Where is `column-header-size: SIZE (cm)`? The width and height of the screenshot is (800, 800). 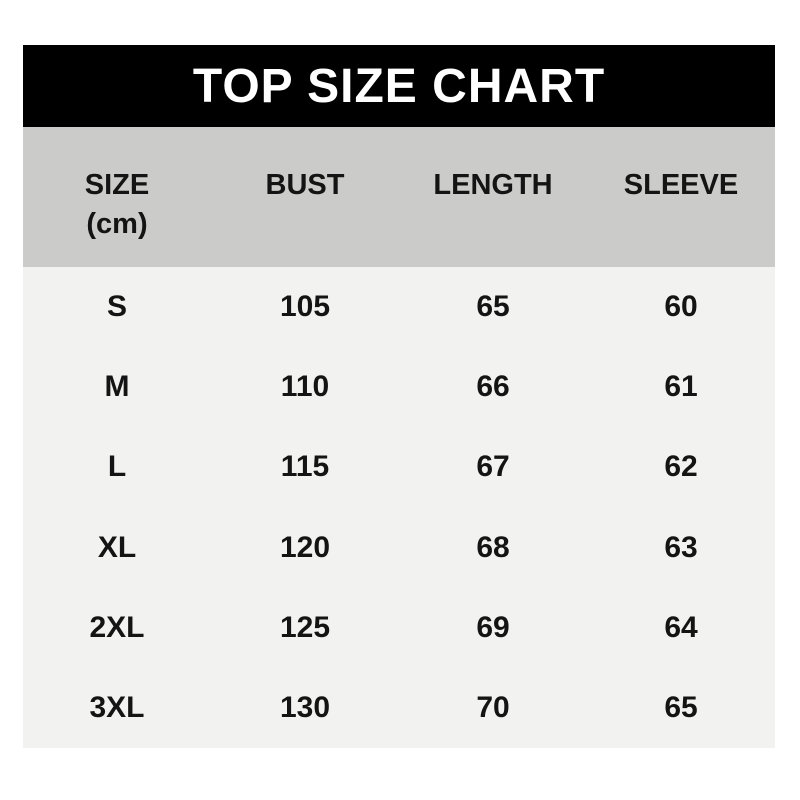 column-header-size: SIZE (cm) is located at coordinates (117, 197).